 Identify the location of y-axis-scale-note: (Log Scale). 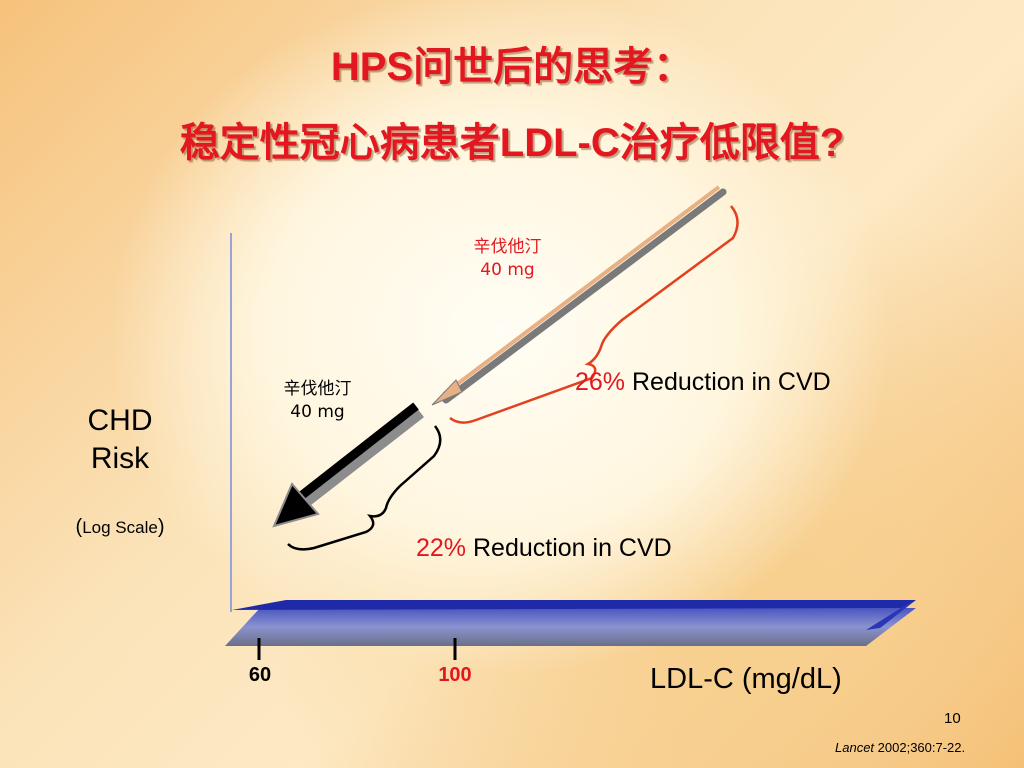
(120, 527).